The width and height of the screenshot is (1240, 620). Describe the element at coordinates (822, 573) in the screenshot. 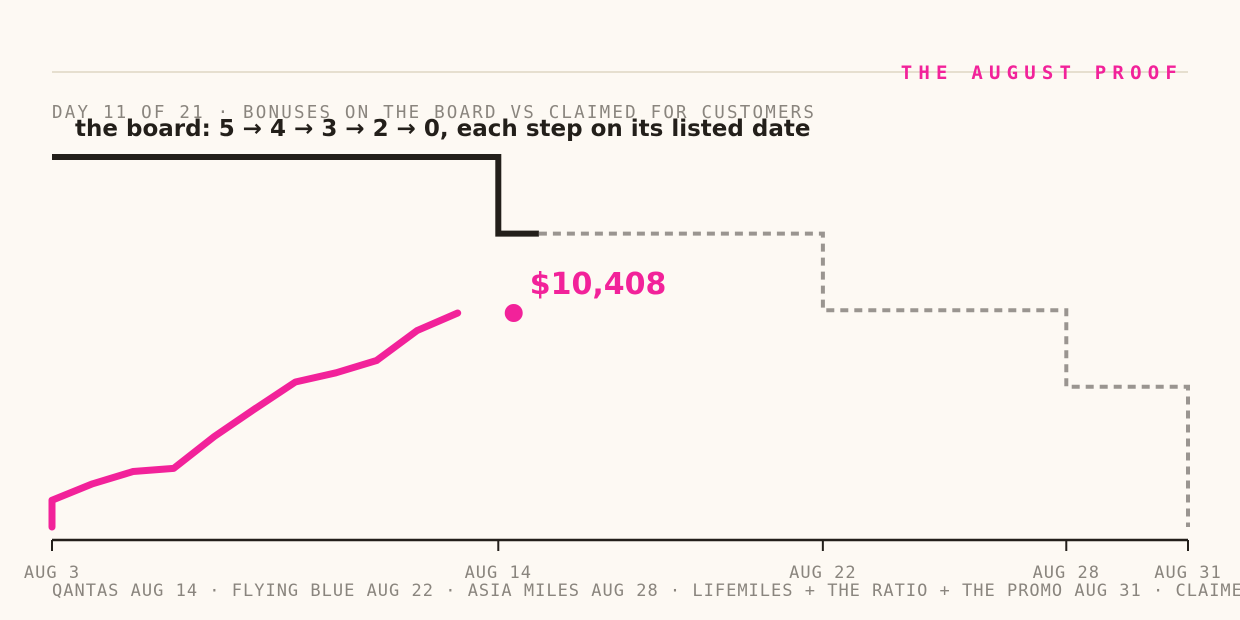

I see `x-tick-label: AUG 22` at that location.